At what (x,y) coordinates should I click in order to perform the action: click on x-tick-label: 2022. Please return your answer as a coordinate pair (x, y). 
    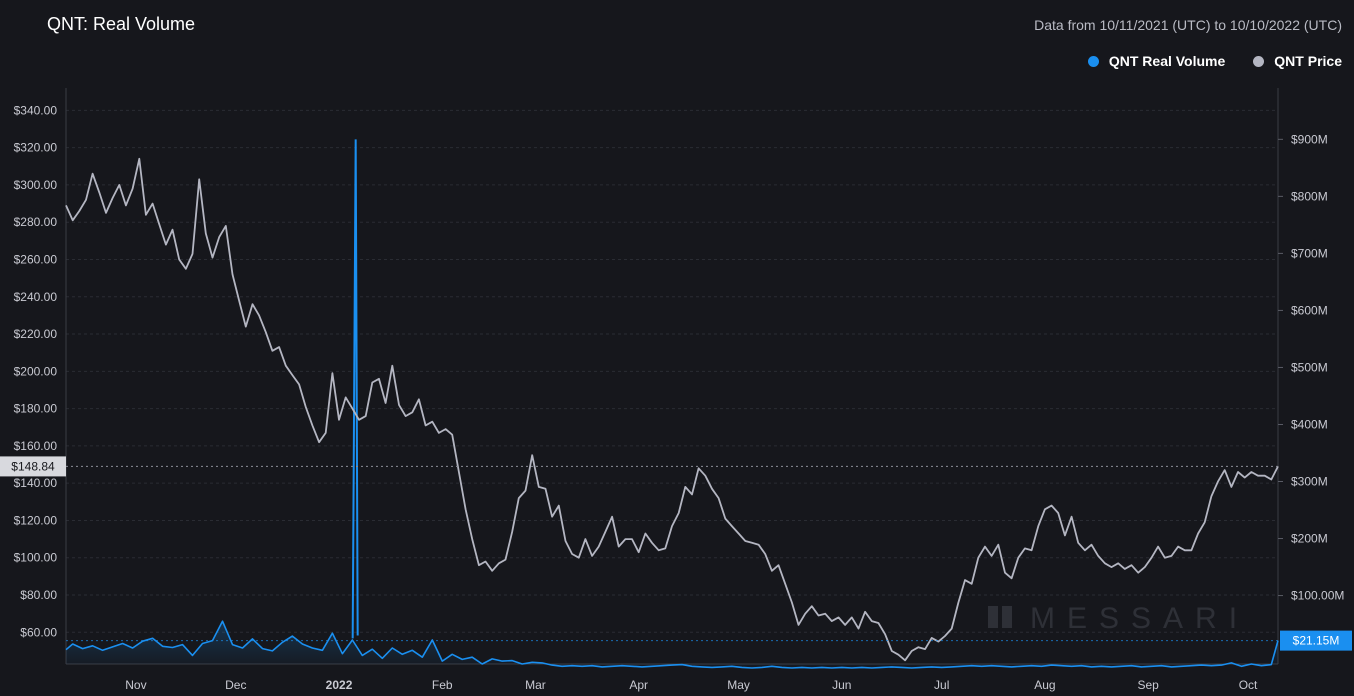
    Looking at the image, I should click on (339, 685).